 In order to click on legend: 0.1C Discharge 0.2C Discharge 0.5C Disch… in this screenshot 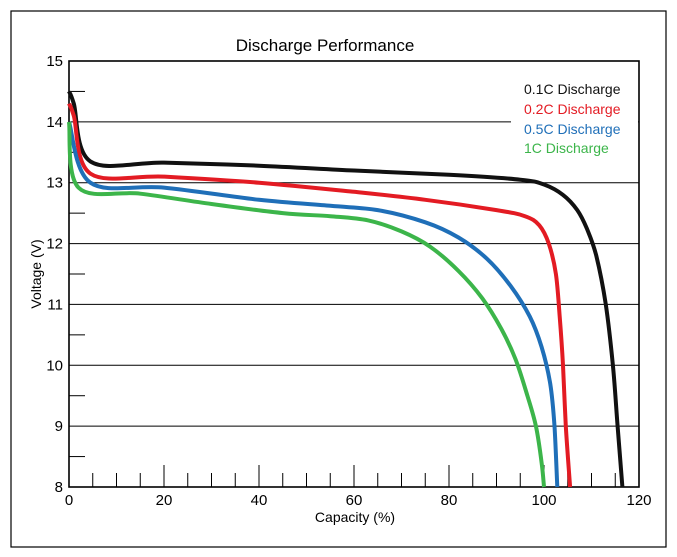, I will do `click(574, 117)`.